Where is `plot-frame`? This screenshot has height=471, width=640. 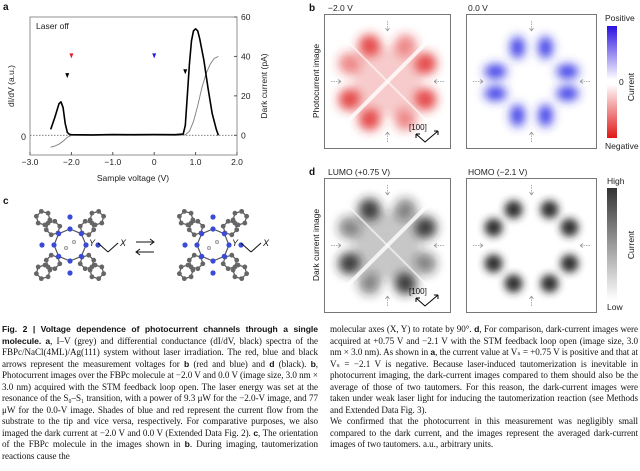 plot-frame is located at coordinates (133, 86).